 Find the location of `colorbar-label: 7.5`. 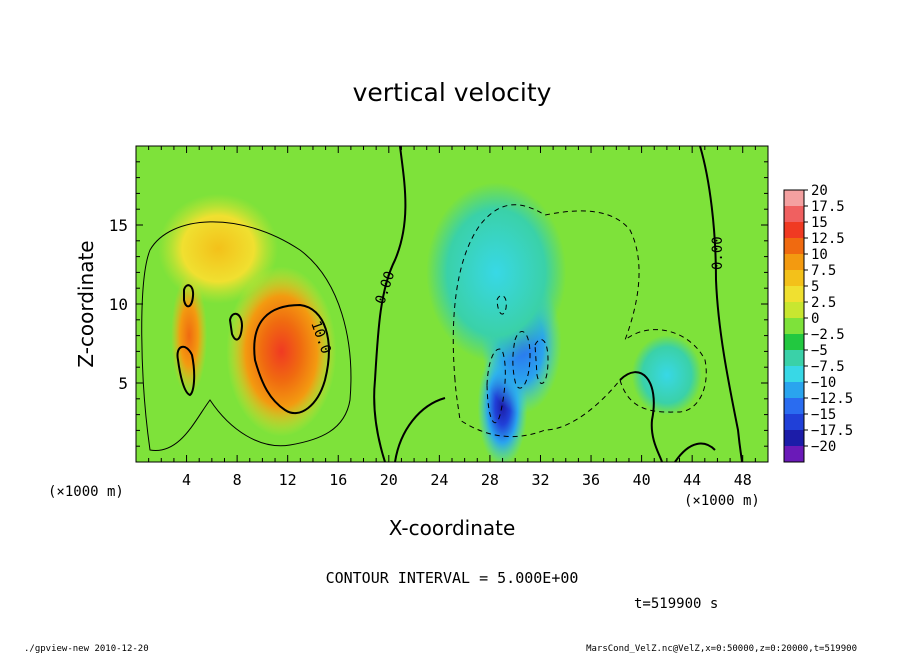

colorbar-label: 7.5 is located at coordinates (823, 271).